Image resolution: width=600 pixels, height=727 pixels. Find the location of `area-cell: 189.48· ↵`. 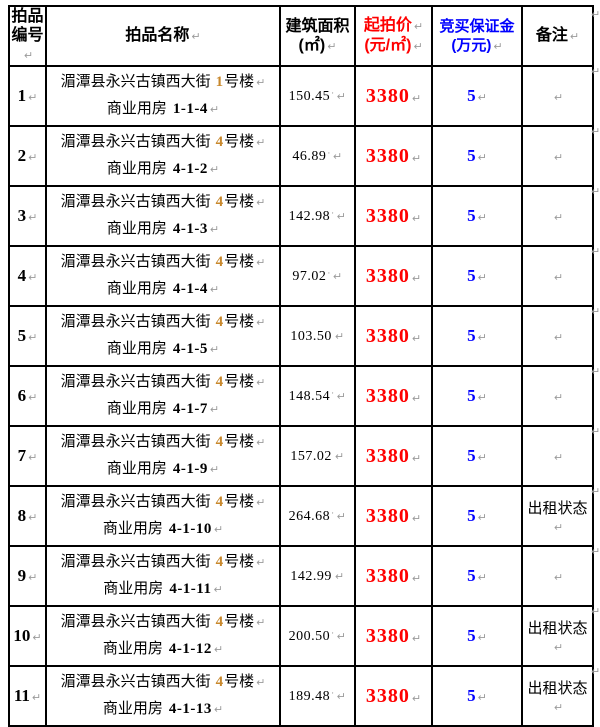

area-cell: 189.48· ↵ is located at coordinates (317, 696).